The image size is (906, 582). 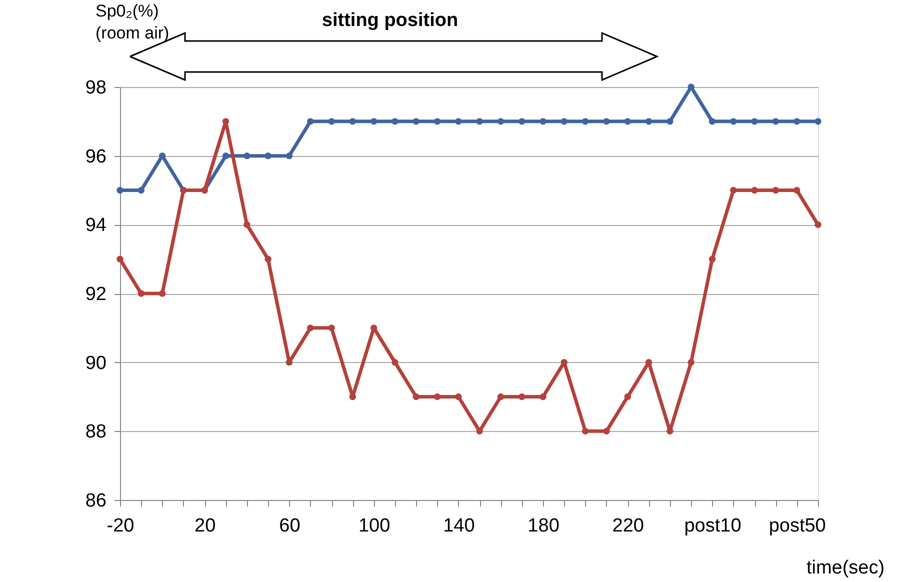 I want to click on y-tick-label: 98, so click(x=95, y=88).